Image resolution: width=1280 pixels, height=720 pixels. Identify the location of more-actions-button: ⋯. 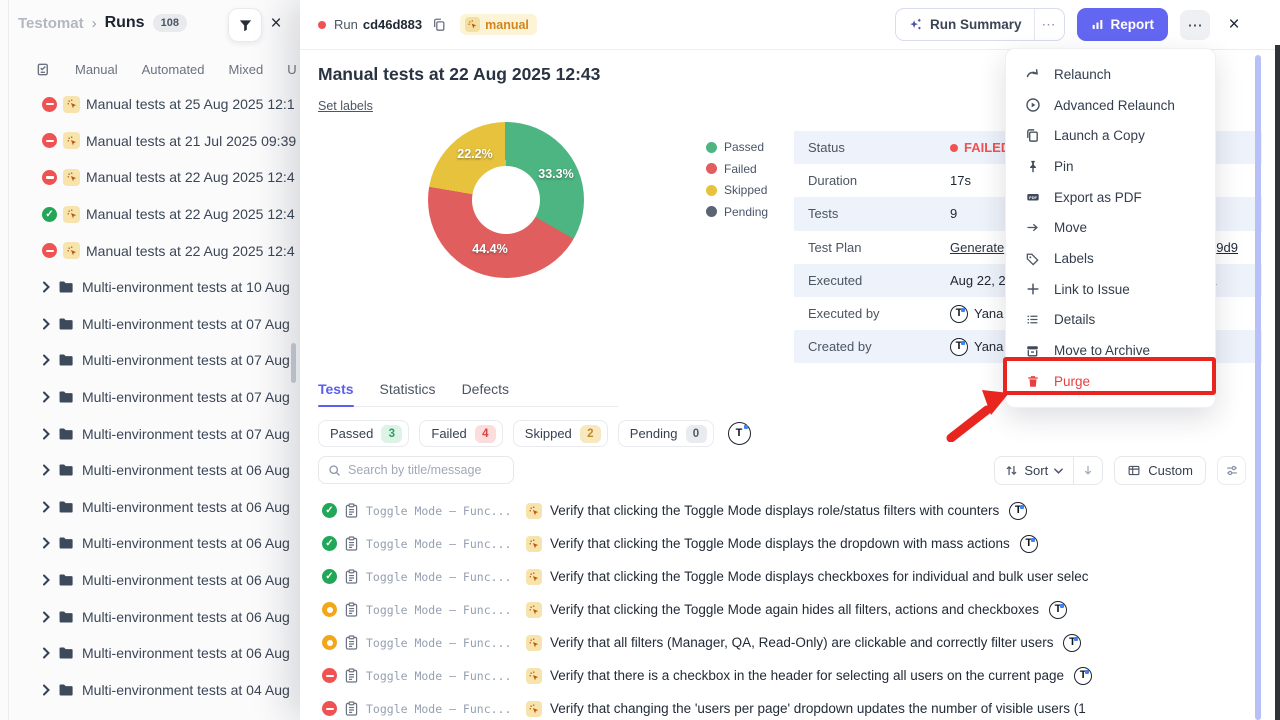
(1195, 24).